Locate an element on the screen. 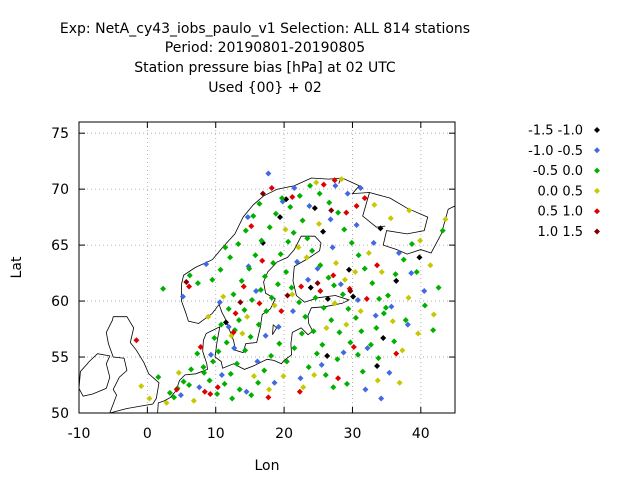 The image size is (640, 480). legend-label: 0.0 0.5 is located at coordinates (560, 191).